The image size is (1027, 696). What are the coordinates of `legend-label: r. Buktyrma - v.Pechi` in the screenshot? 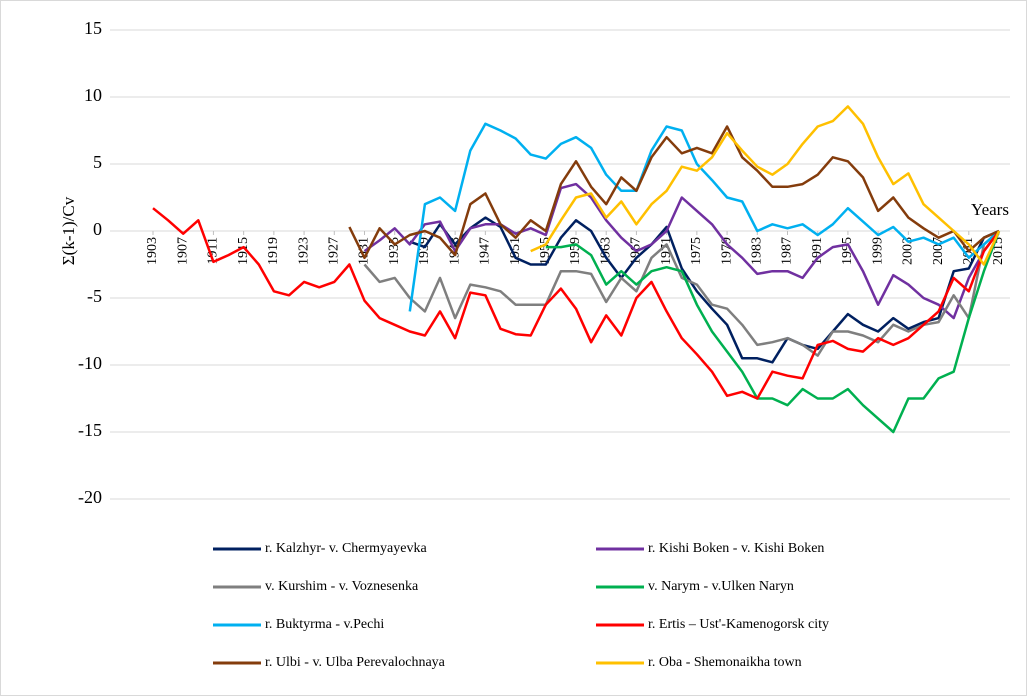 It's located at (324, 624).